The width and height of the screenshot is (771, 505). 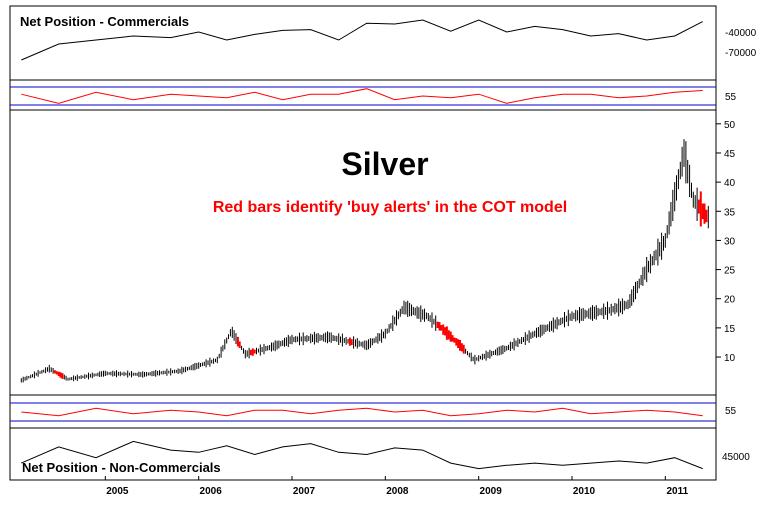 I want to click on price-tick-label-5: 25, so click(x=730, y=271).